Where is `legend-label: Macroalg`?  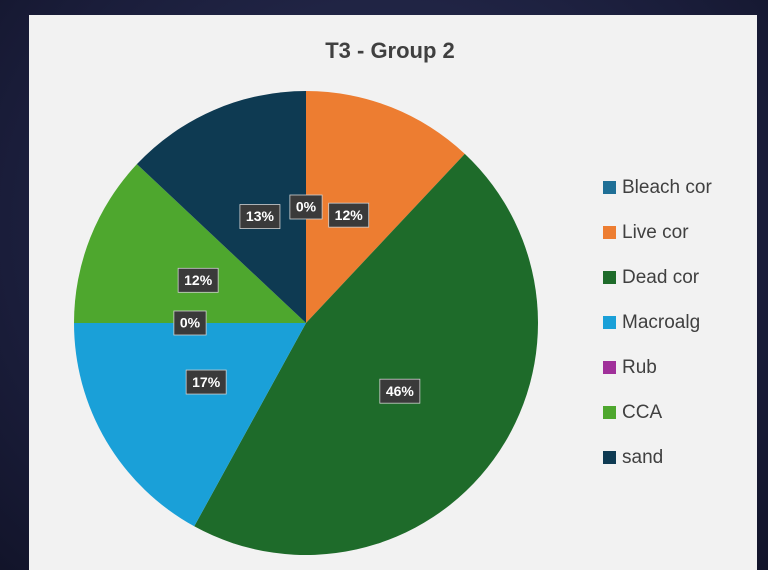
legend-label: Macroalg is located at coordinates (661, 322).